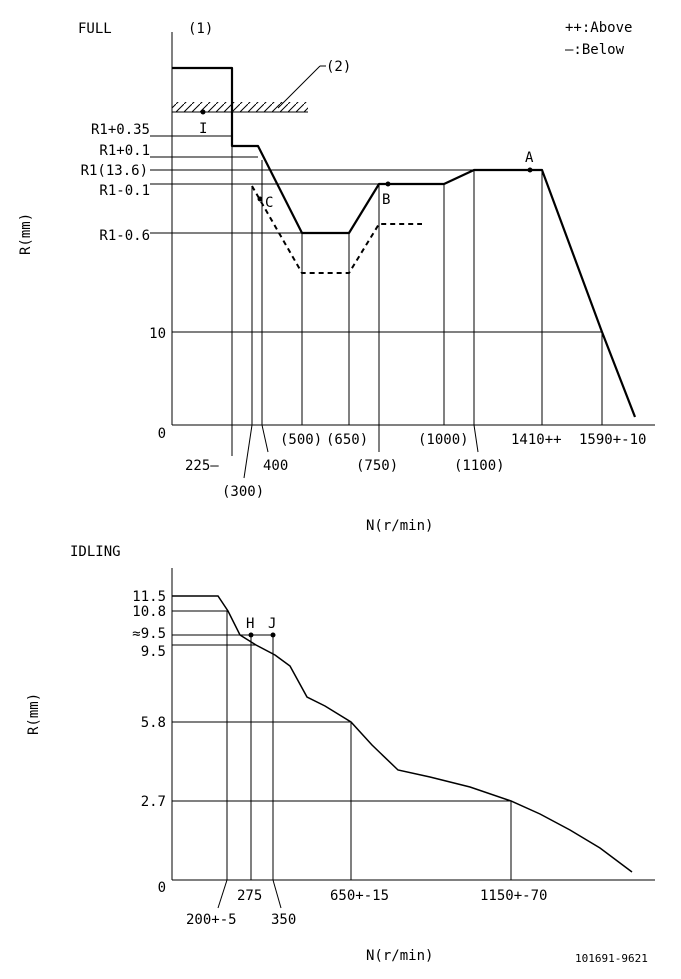 This screenshot has height=979, width=681. I want to click on point-c-marker, so click(260, 199).